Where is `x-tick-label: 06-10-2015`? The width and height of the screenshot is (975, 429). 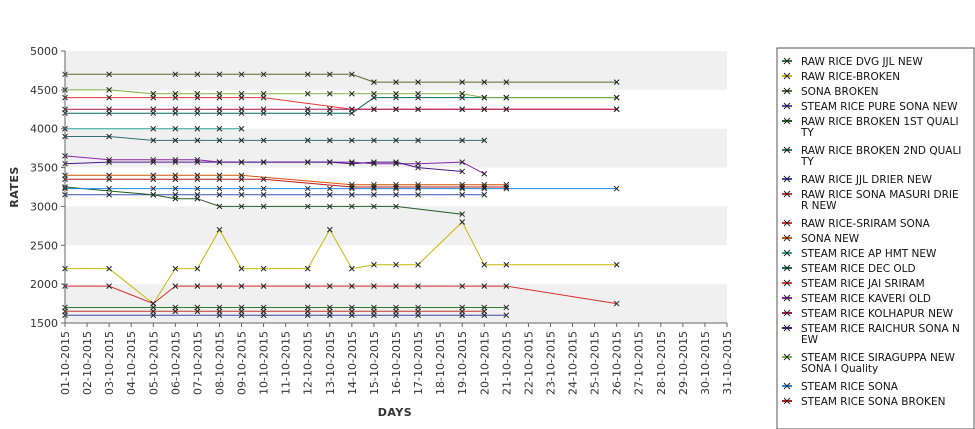
x-tick-label: 06-10-2015 is located at coordinates (175, 363).